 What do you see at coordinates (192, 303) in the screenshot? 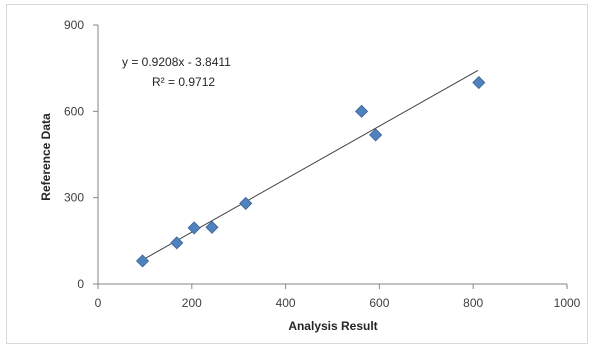
I see `x-tick-label: 200` at bounding box center [192, 303].